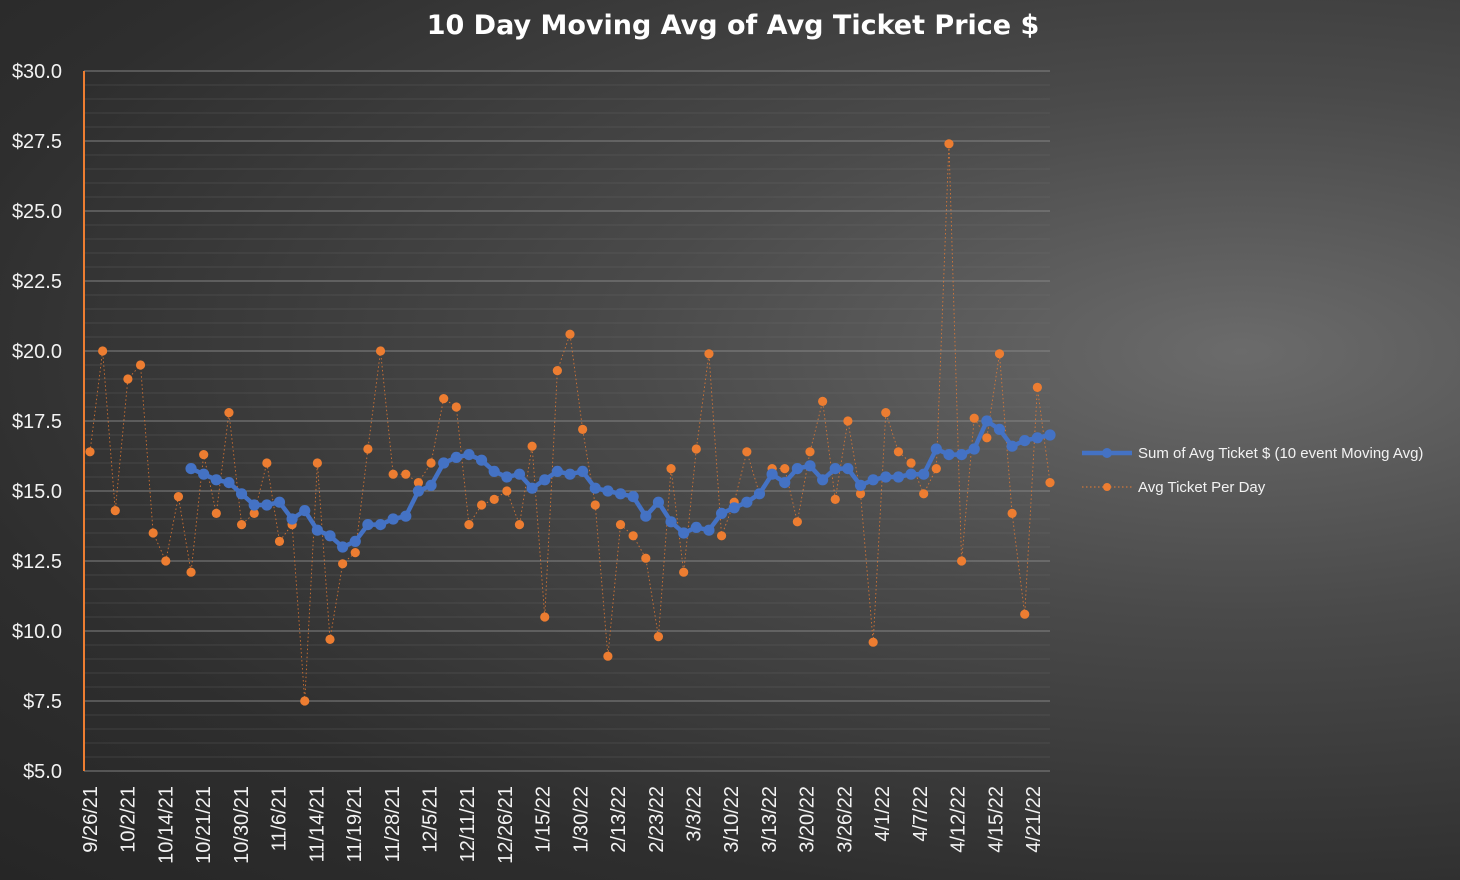  What do you see at coordinates (1107, 487) in the screenshot?
I see `legend-marker-daily` at bounding box center [1107, 487].